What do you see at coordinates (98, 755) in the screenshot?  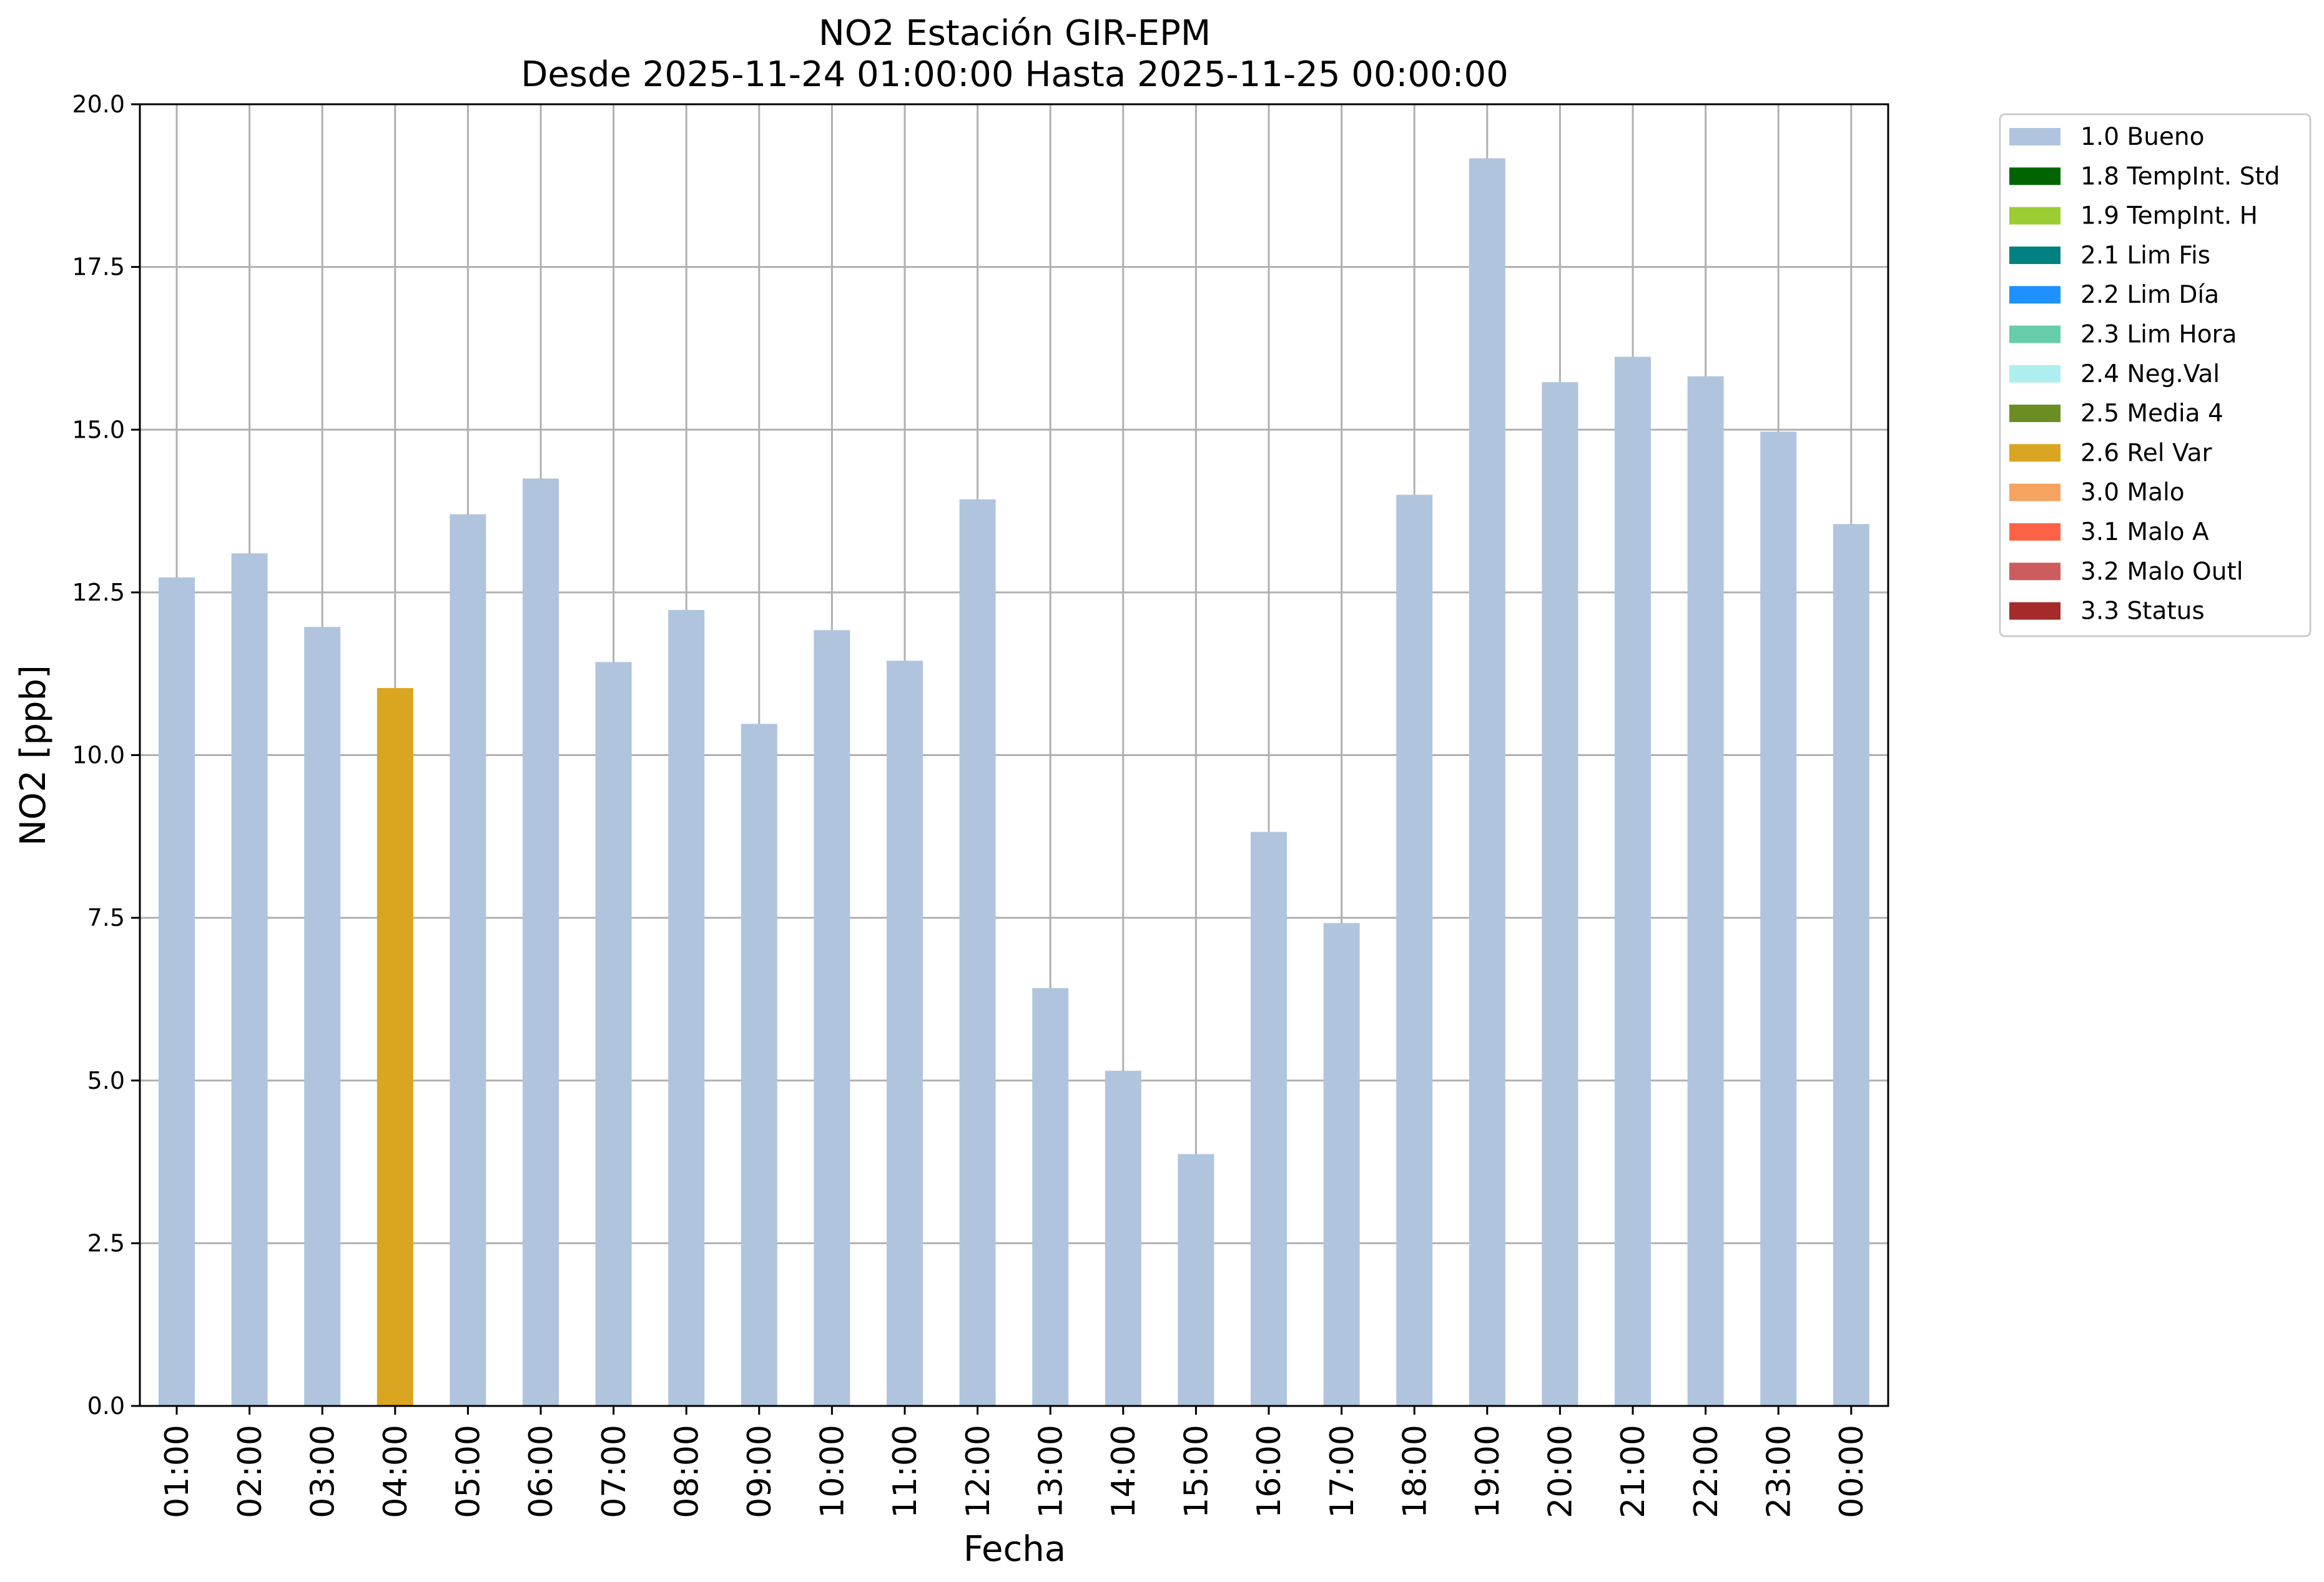 I see `y-tick-label: 10.0` at bounding box center [98, 755].